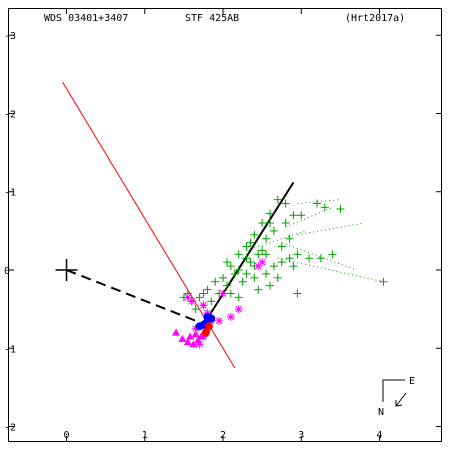 This screenshot has height=450, width=450. What do you see at coordinates (67, 435) in the screenshot?
I see `x-tick-label: 0` at bounding box center [67, 435].